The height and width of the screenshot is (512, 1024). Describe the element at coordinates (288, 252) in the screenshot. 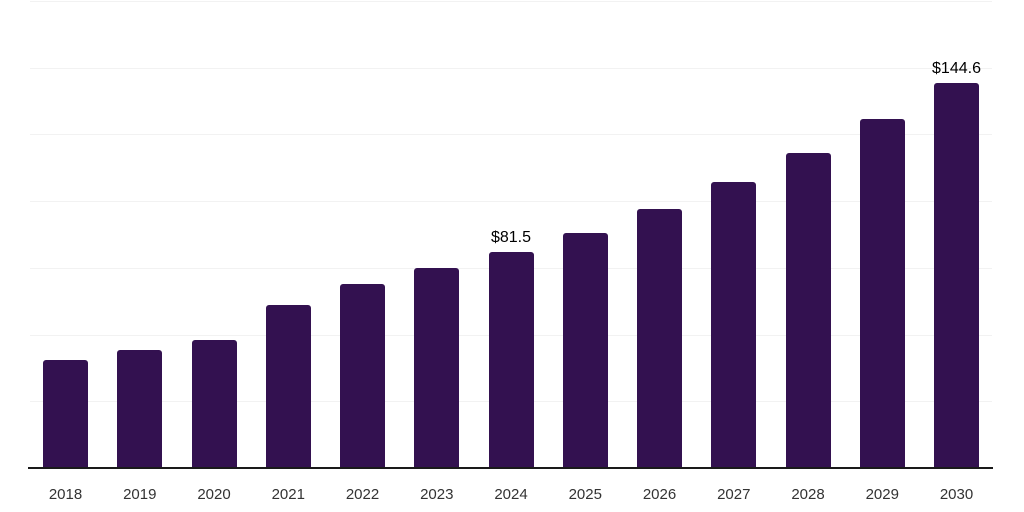

I see `bar-column-2021: 2021` at that location.